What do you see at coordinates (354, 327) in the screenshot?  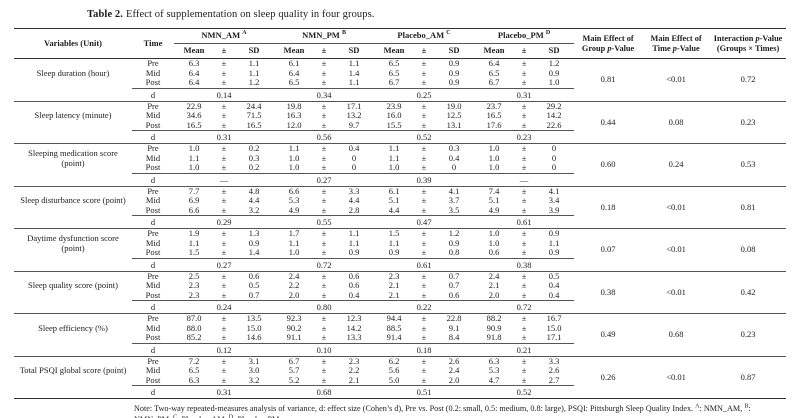 I see `sd-value: 14.2` at bounding box center [354, 327].